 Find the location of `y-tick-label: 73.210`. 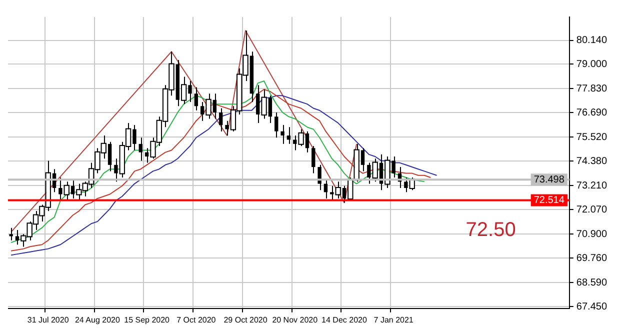

y-tick-label: 73.210 is located at coordinates (592, 186).